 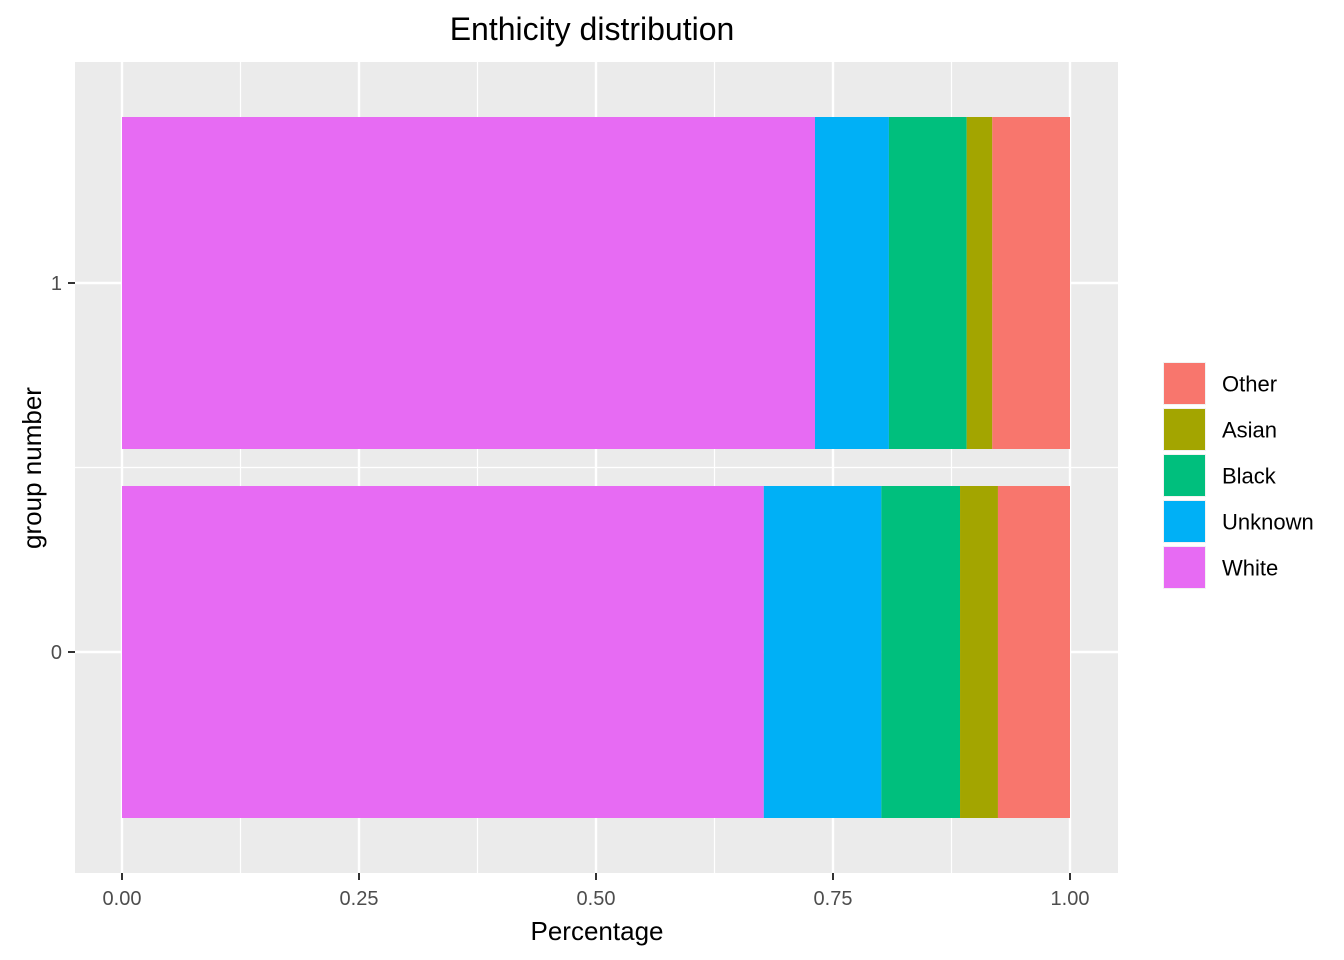 What do you see at coordinates (1249, 430) in the screenshot?
I see `legend-label-asian: Asian` at bounding box center [1249, 430].